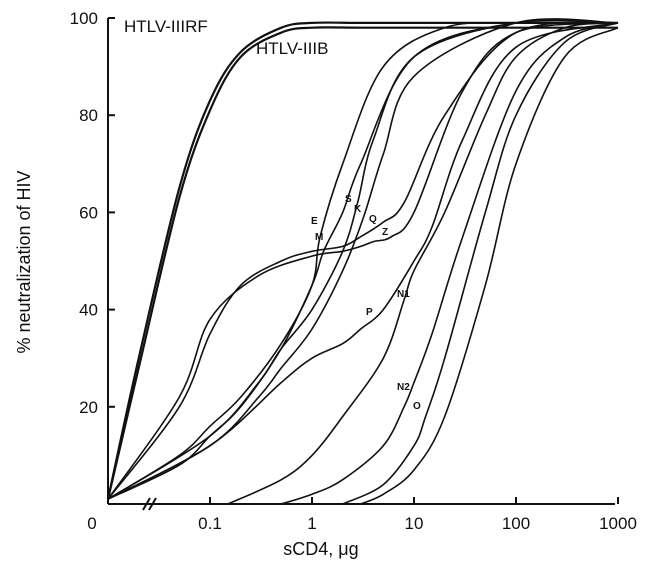 Image resolution: width=652 pixels, height=565 pixels. Describe the element at coordinates (149, 504) in the screenshot. I see `axis-break` at that location.